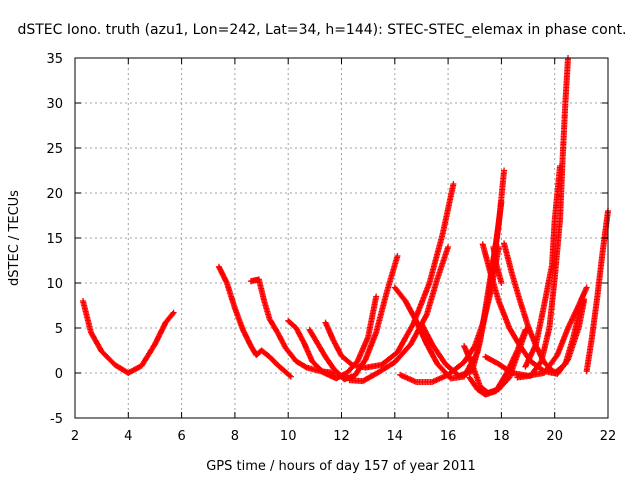  What do you see at coordinates (181, 436) in the screenshot?
I see `x-tick-label: 6` at bounding box center [181, 436].